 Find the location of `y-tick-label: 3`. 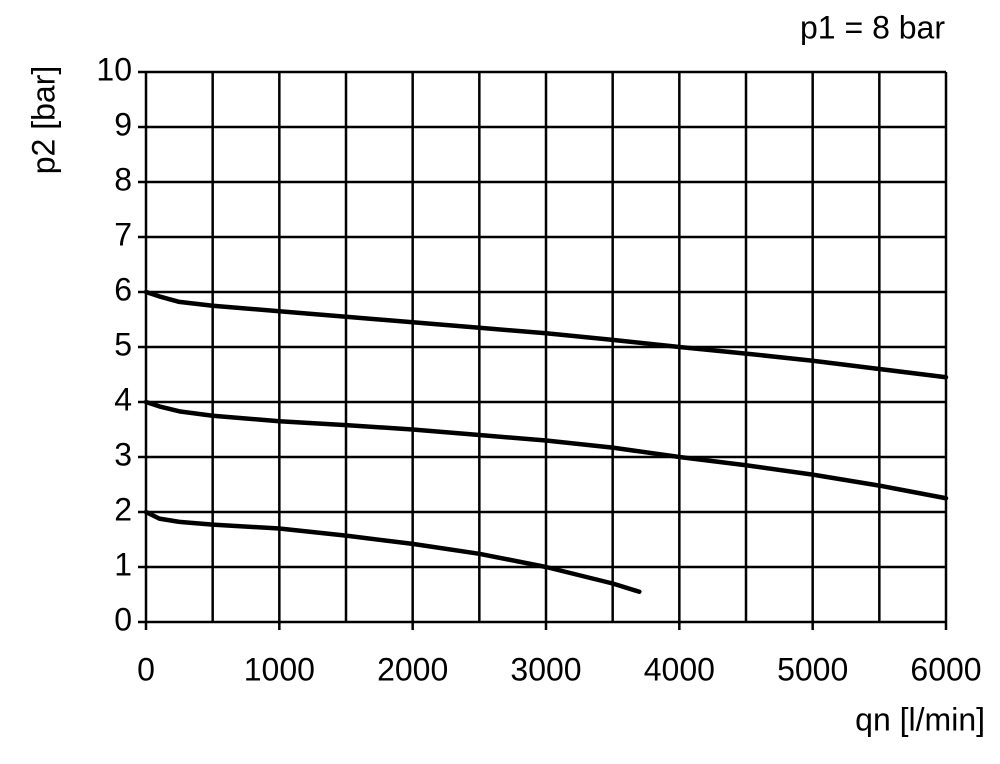

y-tick-label: 3 is located at coordinates (123, 454).